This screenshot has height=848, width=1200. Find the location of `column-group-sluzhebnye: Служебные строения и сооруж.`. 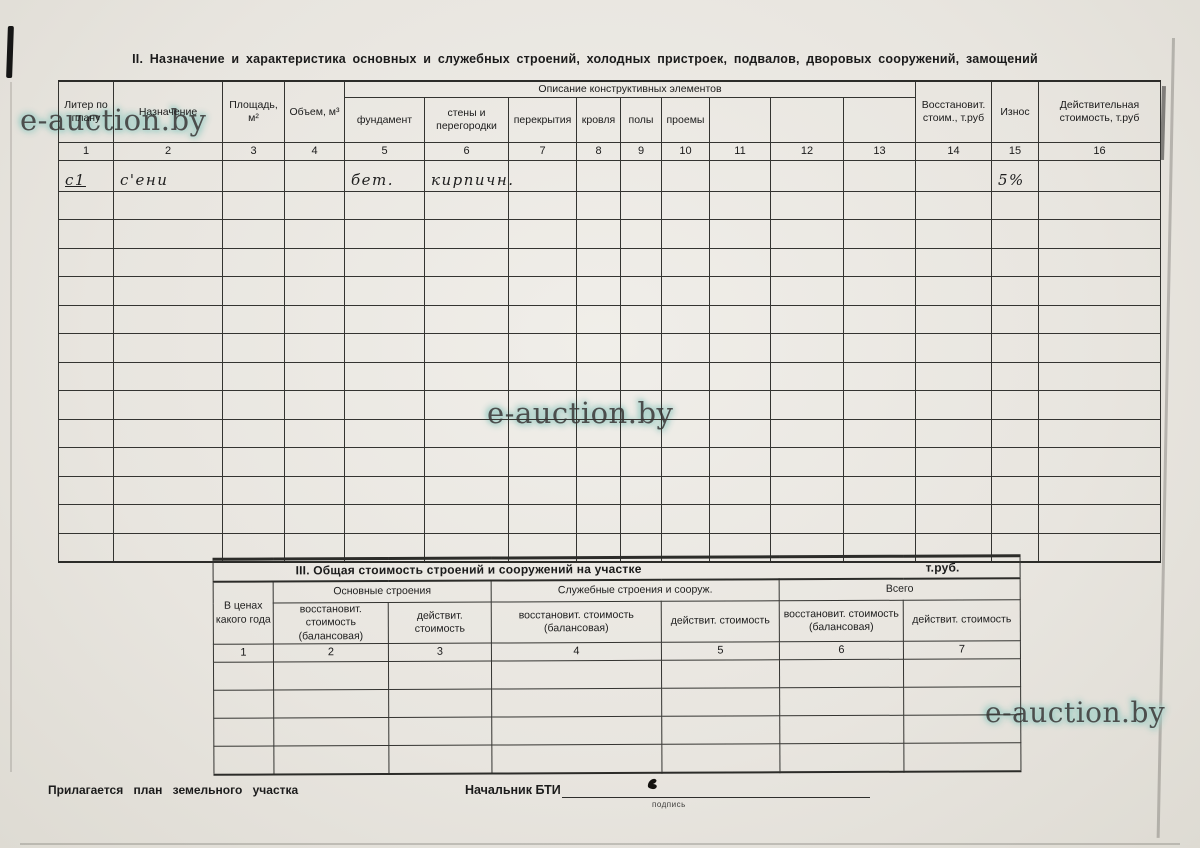

column-group-sluzhebnye: Служебные строения и сооруж. is located at coordinates (635, 591).